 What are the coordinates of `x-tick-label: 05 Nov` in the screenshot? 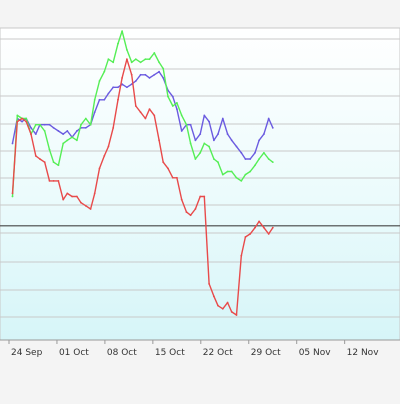 It's located at (315, 353).